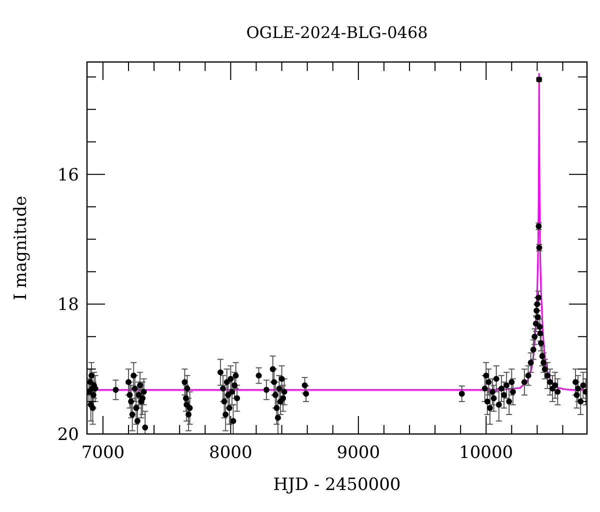 This screenshot has height=512, width=600. I want to click on y-tick-label: 18, so click(68, 305).